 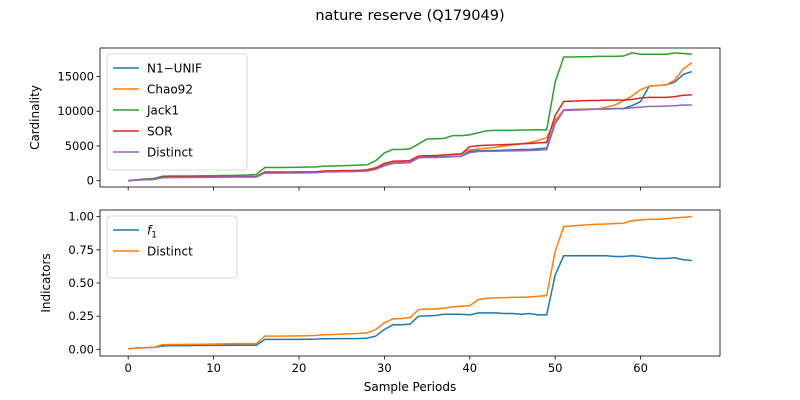 What do you see at coordinates (81, 217) in the screenshot?
I see `y-tick-label: 1.00` at bounding box center [81, 217].